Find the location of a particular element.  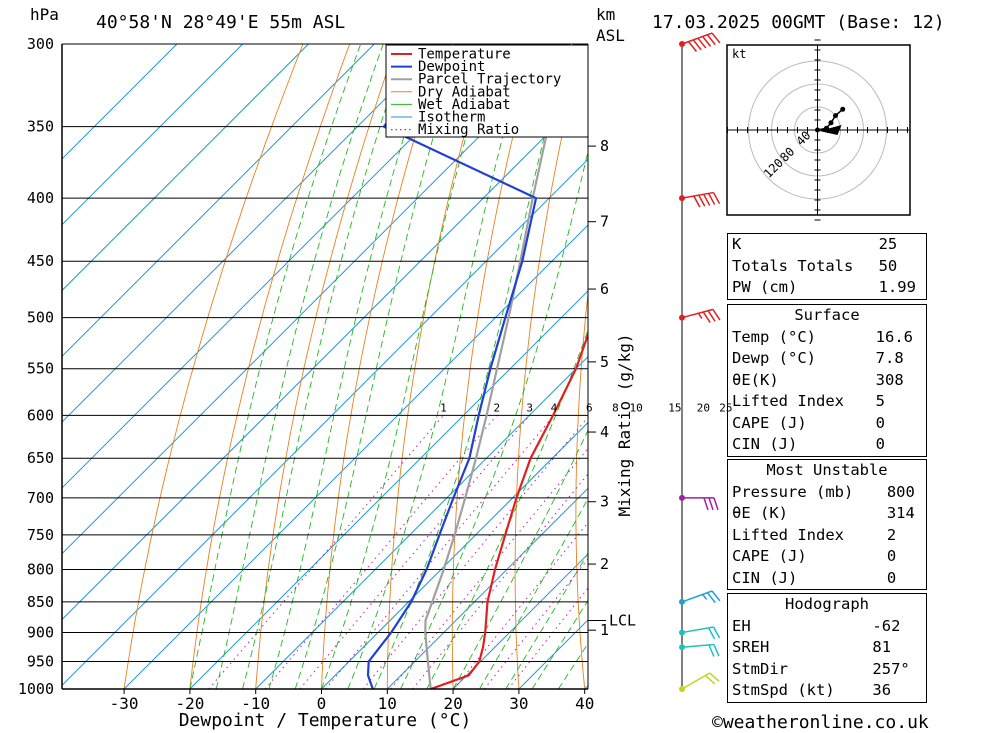

series-parcel-trajectory is located at coordinates (498, 366).